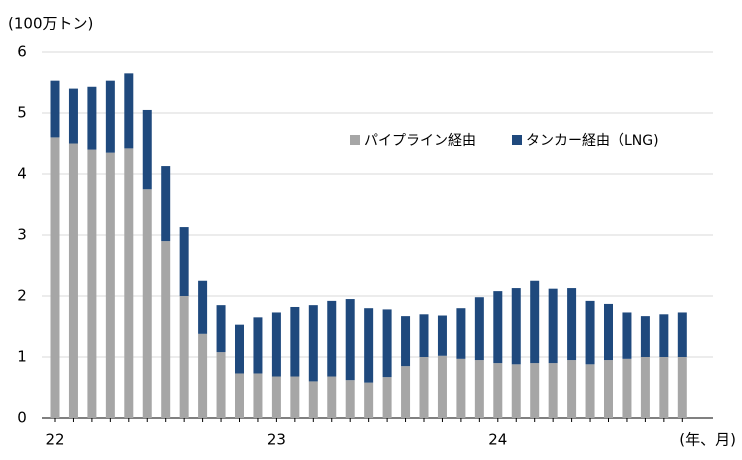 The image size is (742, 460). What do you see at coordinates (22, 52) in the screenshot?
I see `y-tick-label: 6` at bounding box center [22, 52].